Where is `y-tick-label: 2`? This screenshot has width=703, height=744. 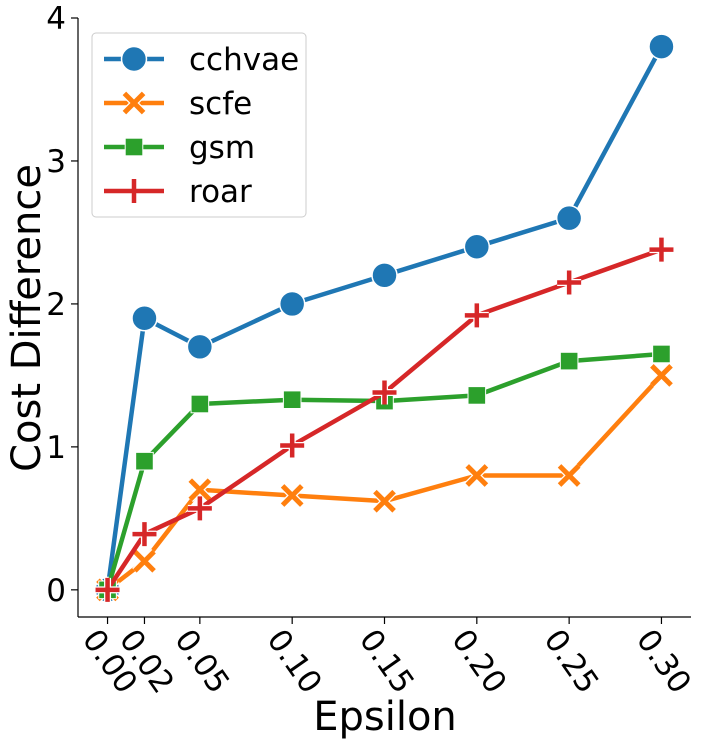
y-tick-label: 2 is located at coordinates (56, 305).